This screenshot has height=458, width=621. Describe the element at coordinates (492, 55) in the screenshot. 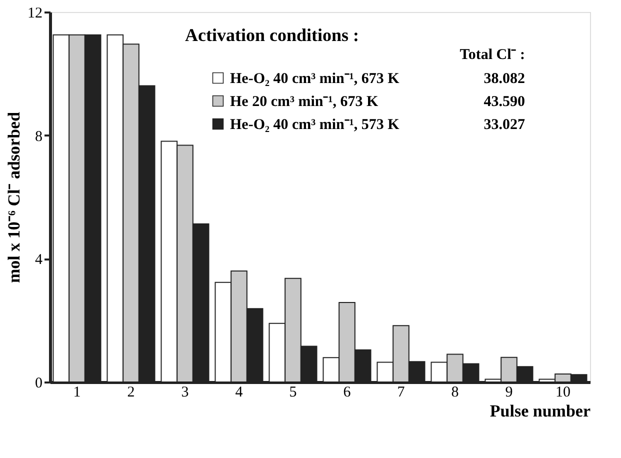

I see `annotation: Total Cl⁻ :` at that location.